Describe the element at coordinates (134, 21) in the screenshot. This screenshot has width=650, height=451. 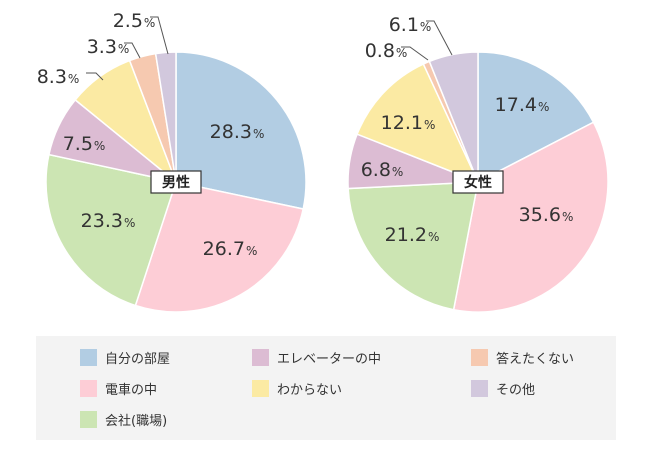
I see `data-label: 2.5%` at that location.